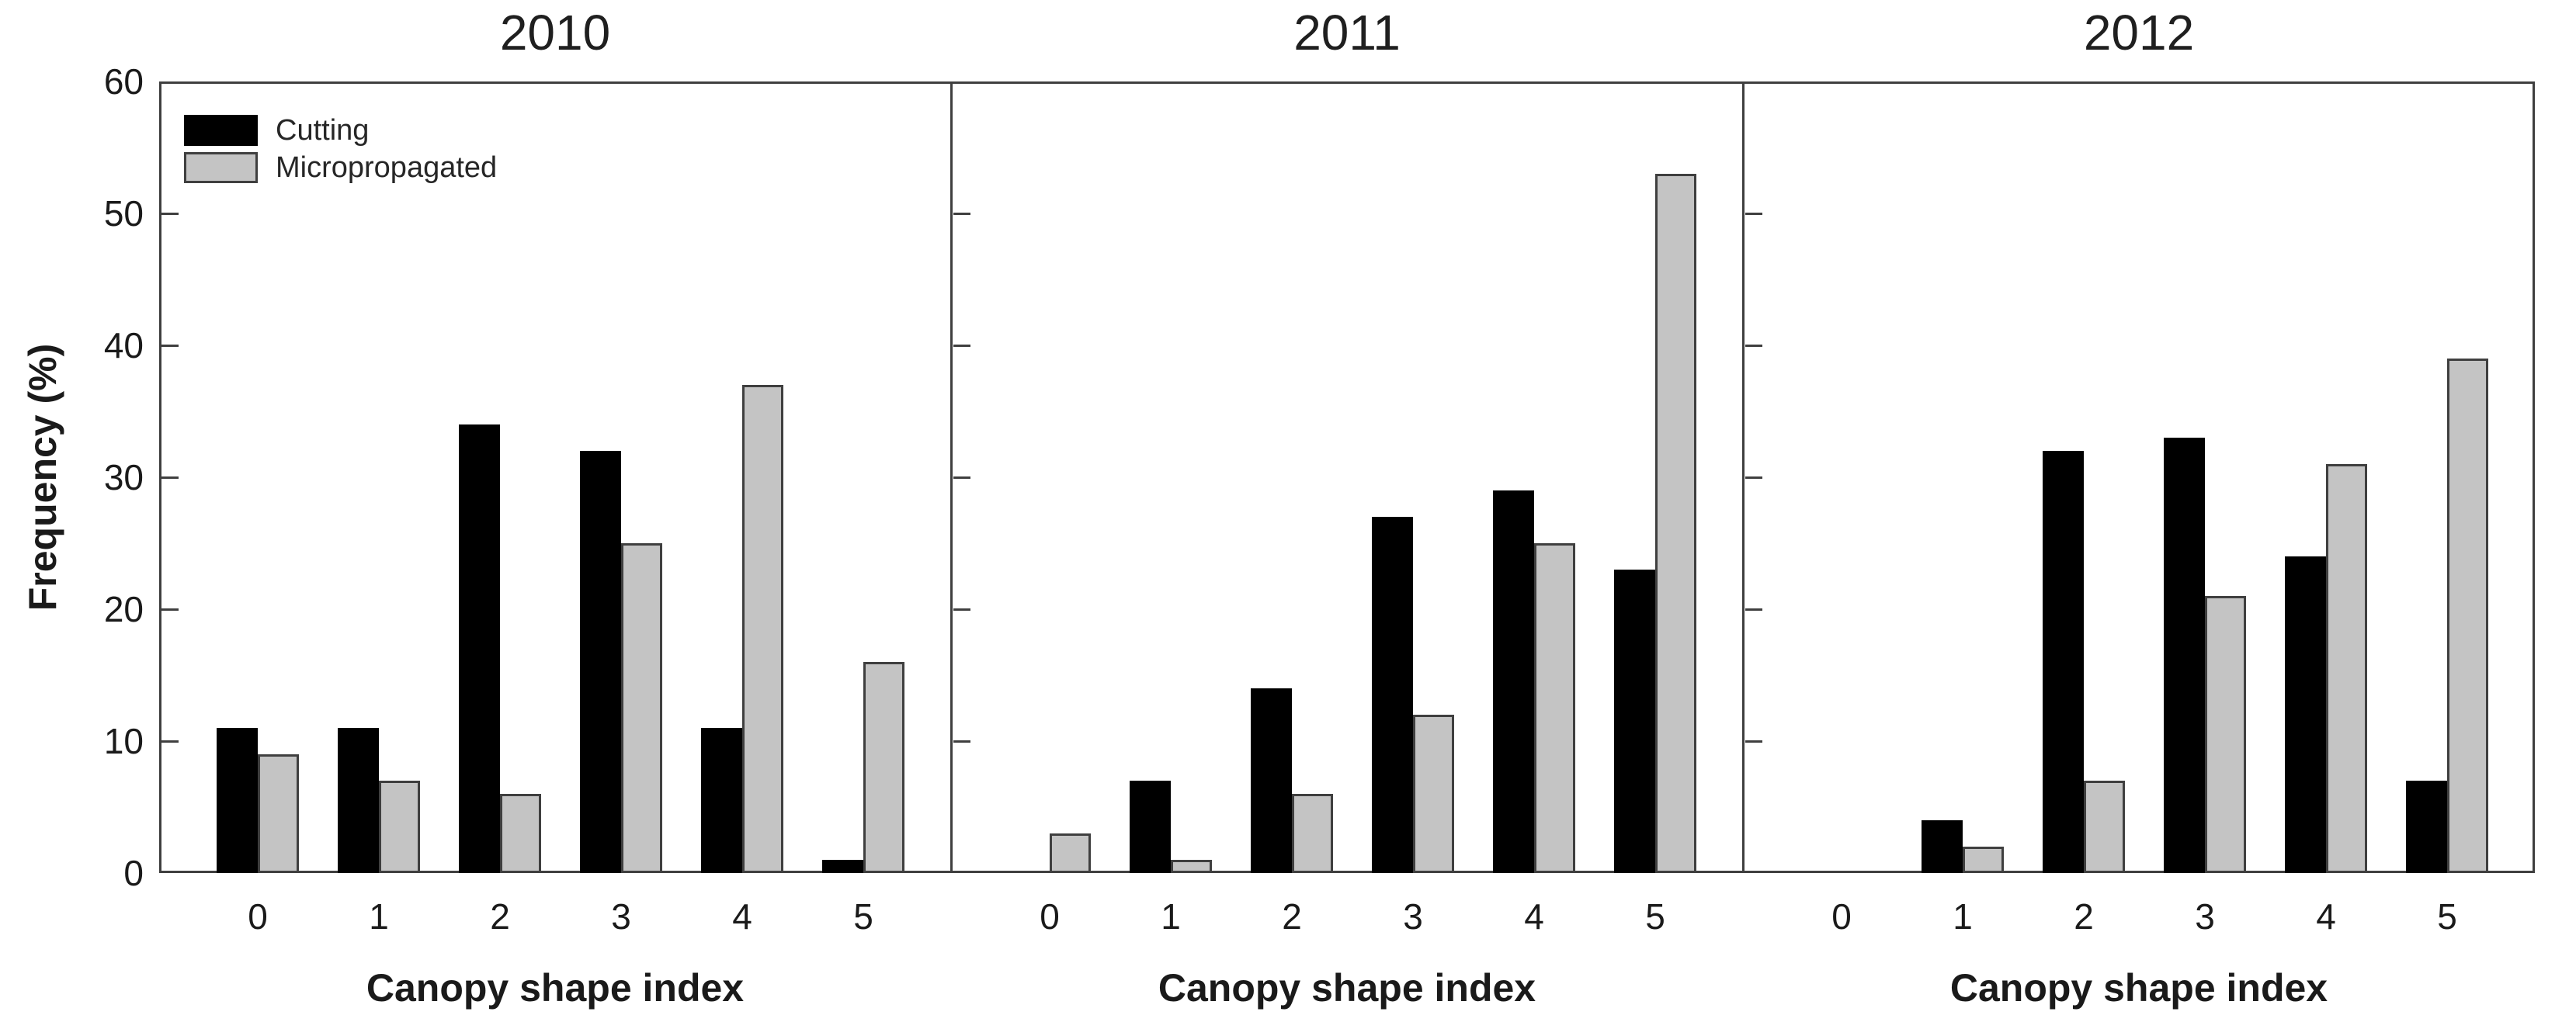 The image size is (2576, 1036). Describe the element at coordinates (2225, 734) in the screenshot. I see `bar-micropropagated-2012-csi3` at that location.